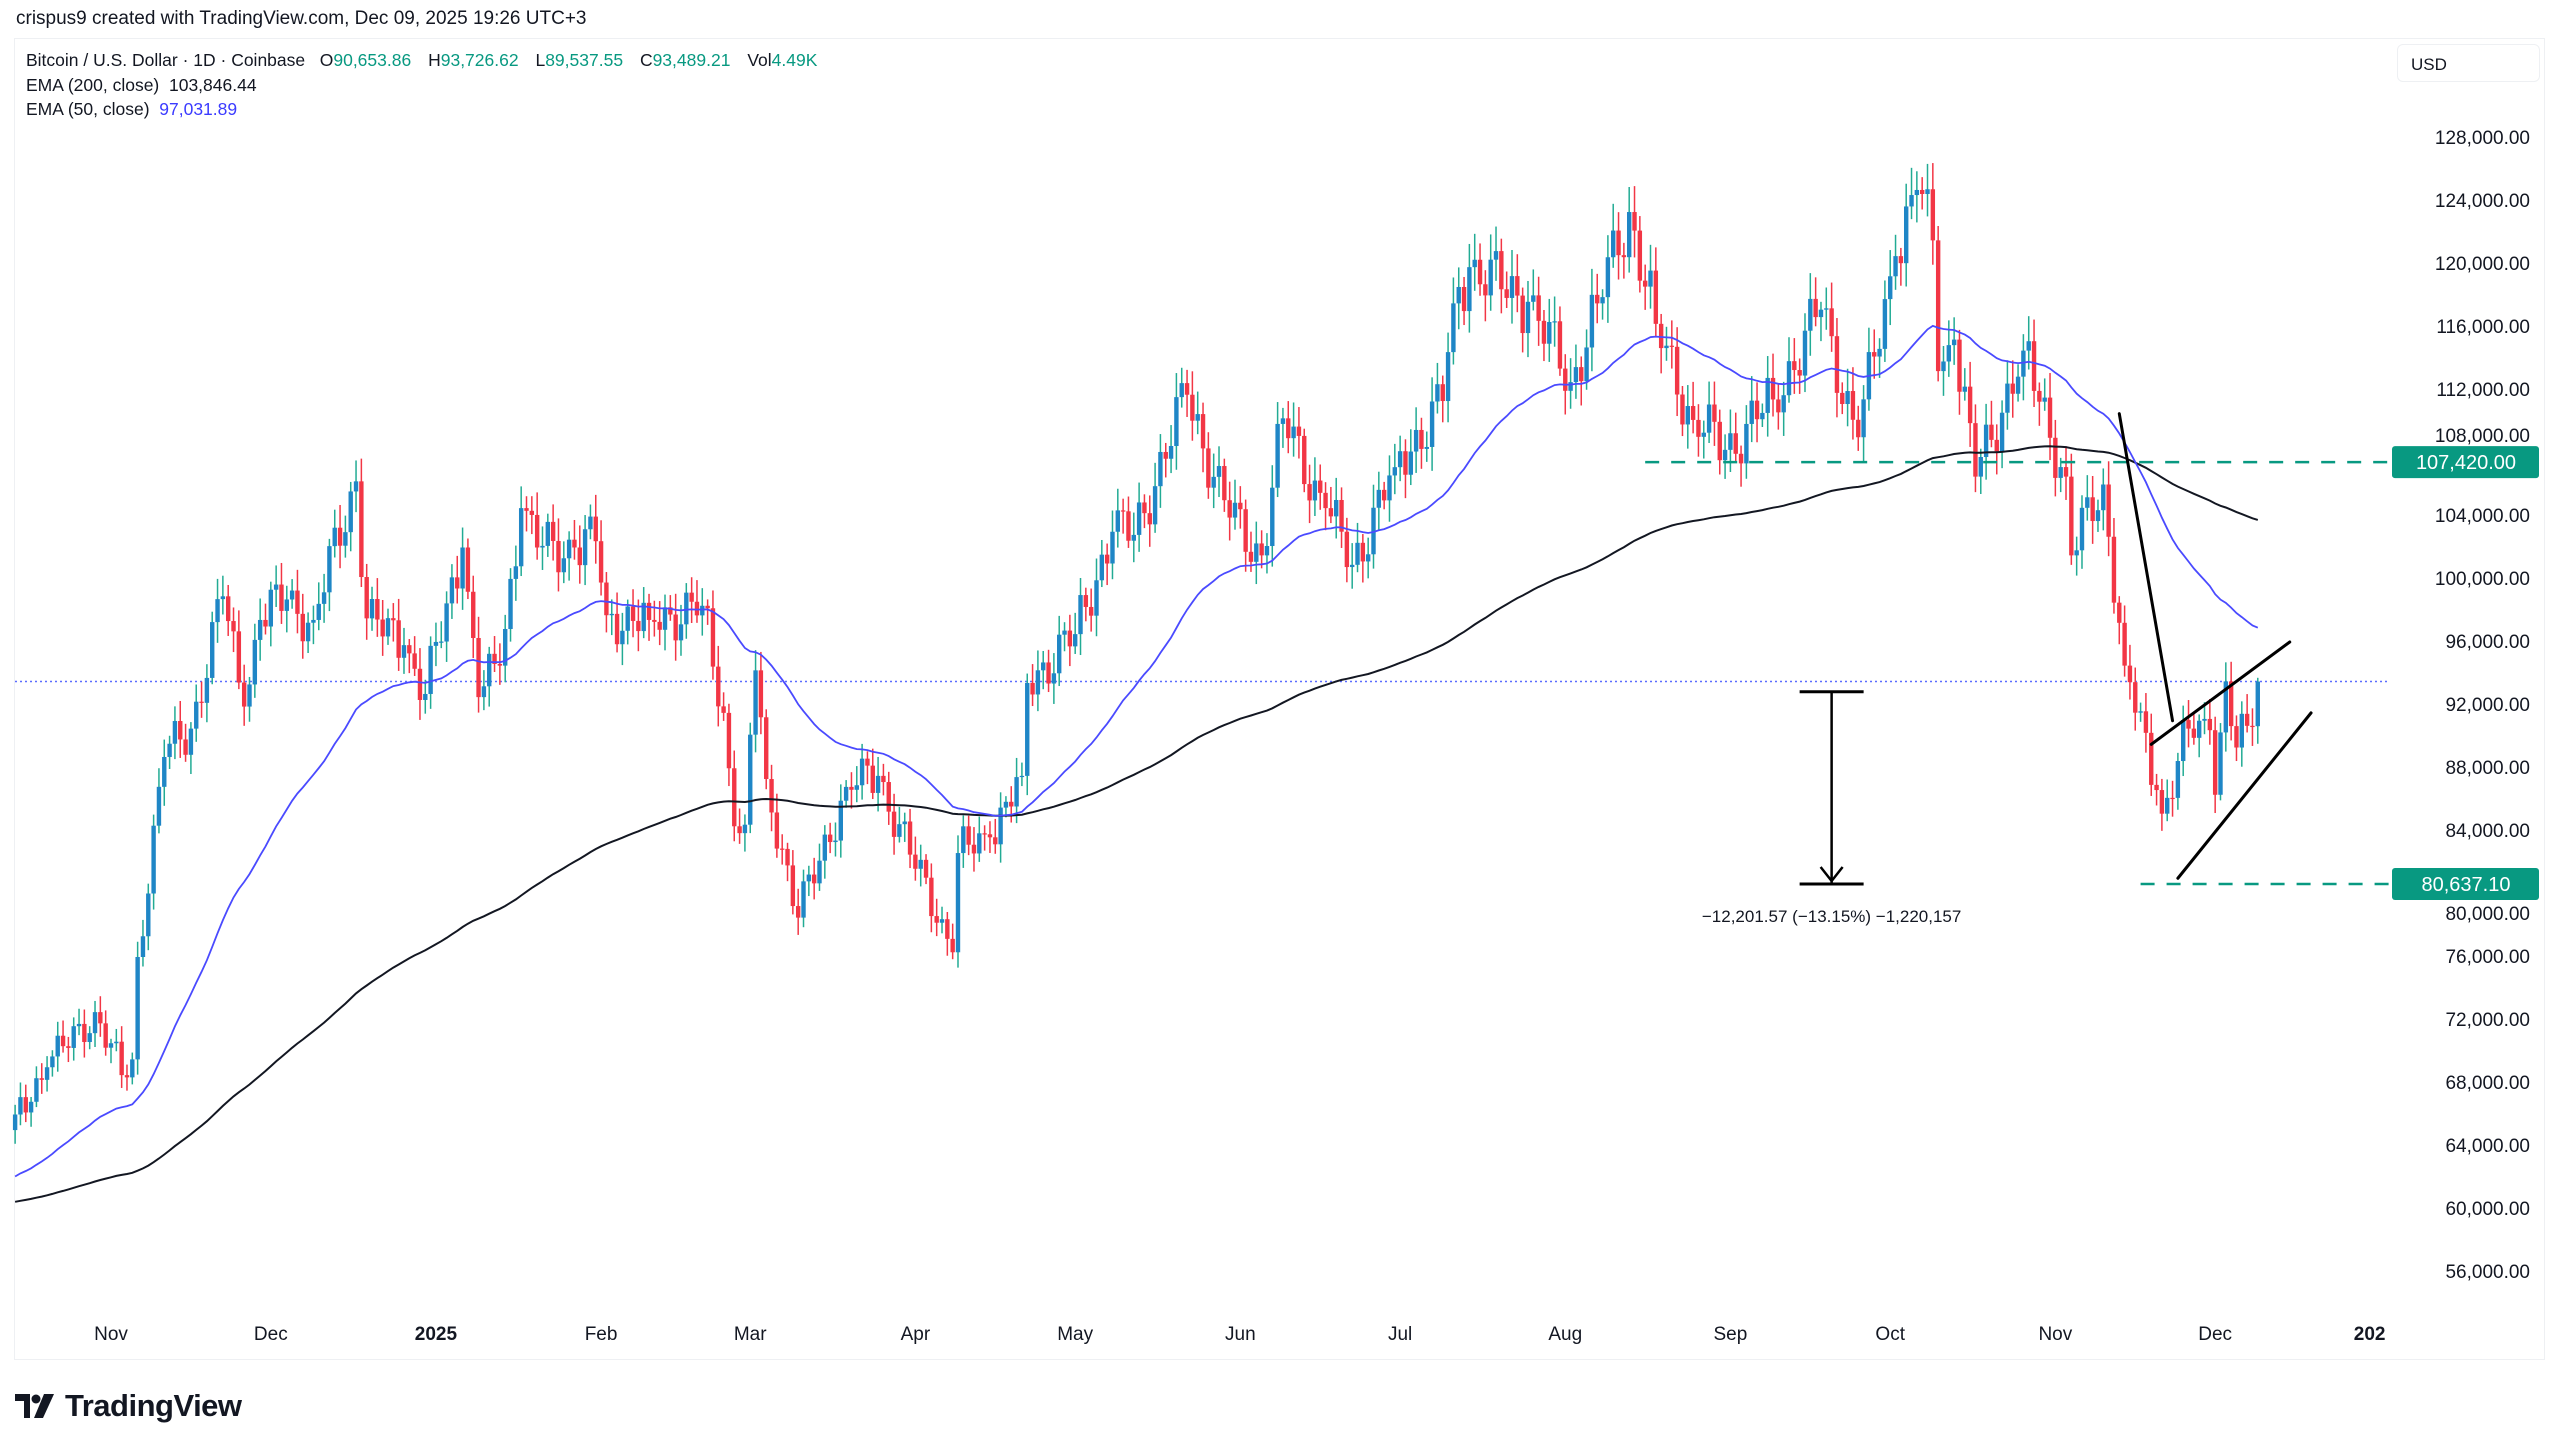 This screenshot has height=1447, width=2560. What do you see at coordinates (2370, 1334) in the screenshot?
I see `x-tick-label: 202` at bounding box center [2370, 1334].